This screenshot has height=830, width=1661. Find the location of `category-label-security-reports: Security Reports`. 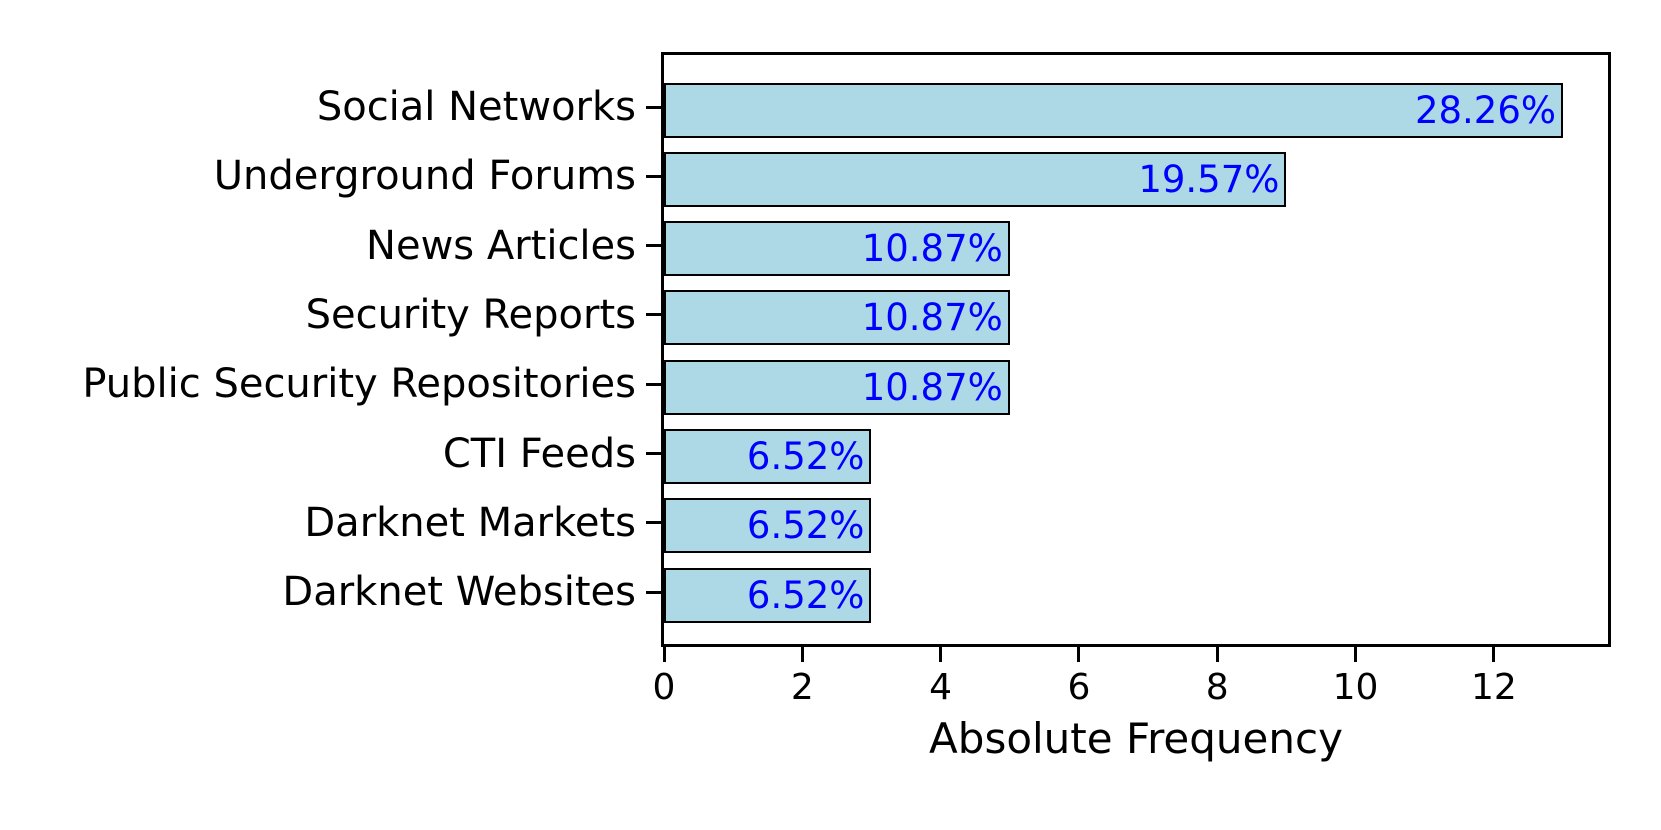

category-label-security-reports: Security Reports is located at coordinates (470, 314).